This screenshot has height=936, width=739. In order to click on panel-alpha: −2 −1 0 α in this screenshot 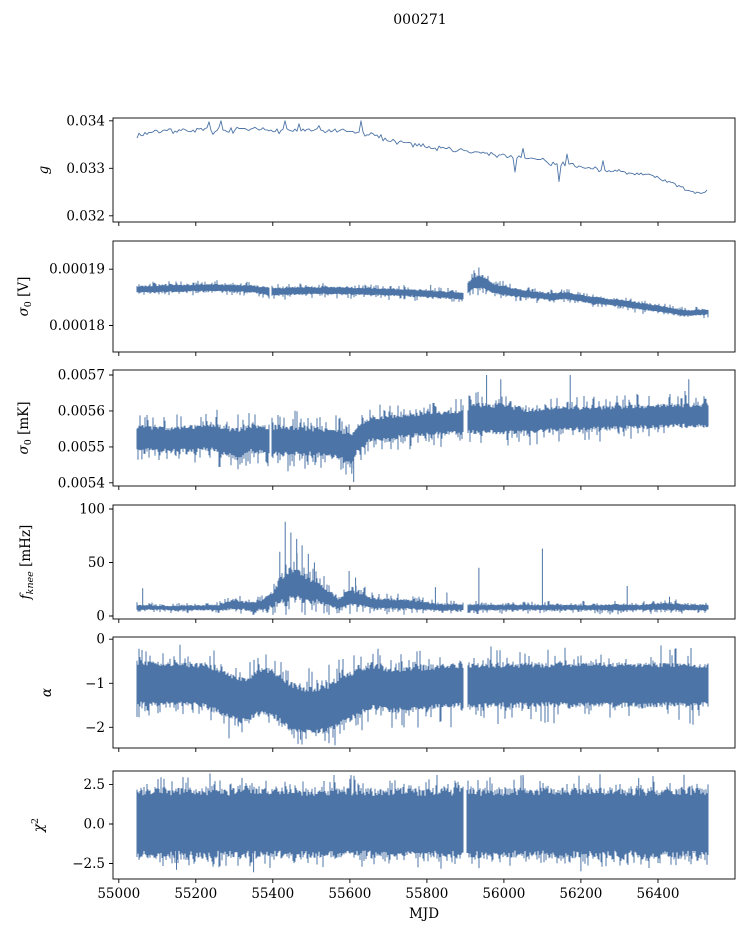, I will do `click(387, 692)`.